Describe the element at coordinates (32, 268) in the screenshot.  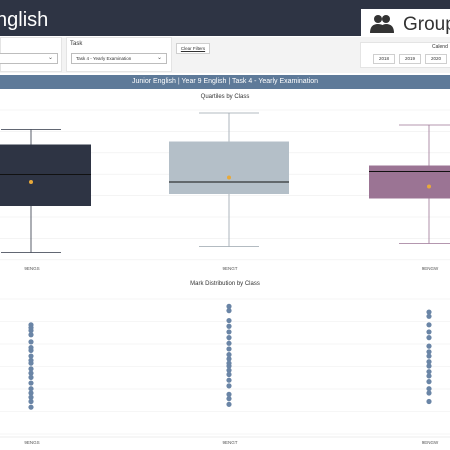
I see `box-x-label-9engs: 9ENGS` at that location.